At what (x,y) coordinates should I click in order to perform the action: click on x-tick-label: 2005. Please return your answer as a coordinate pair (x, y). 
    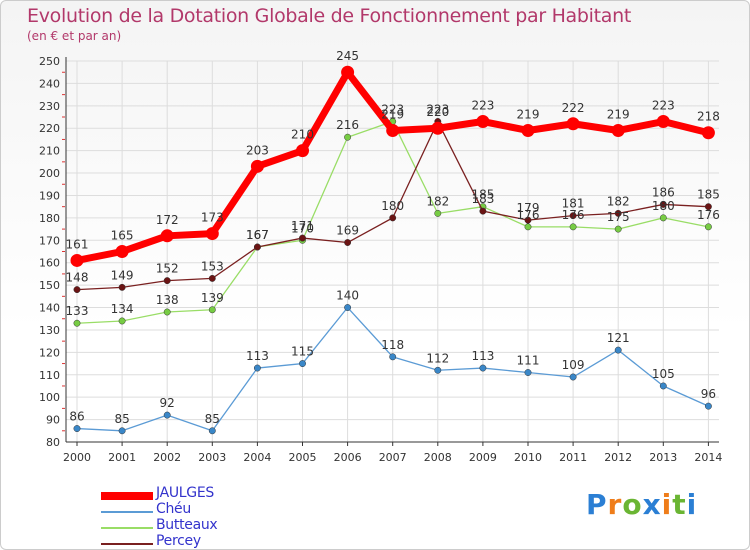
    Looking at the image, I should click on (303, 457).